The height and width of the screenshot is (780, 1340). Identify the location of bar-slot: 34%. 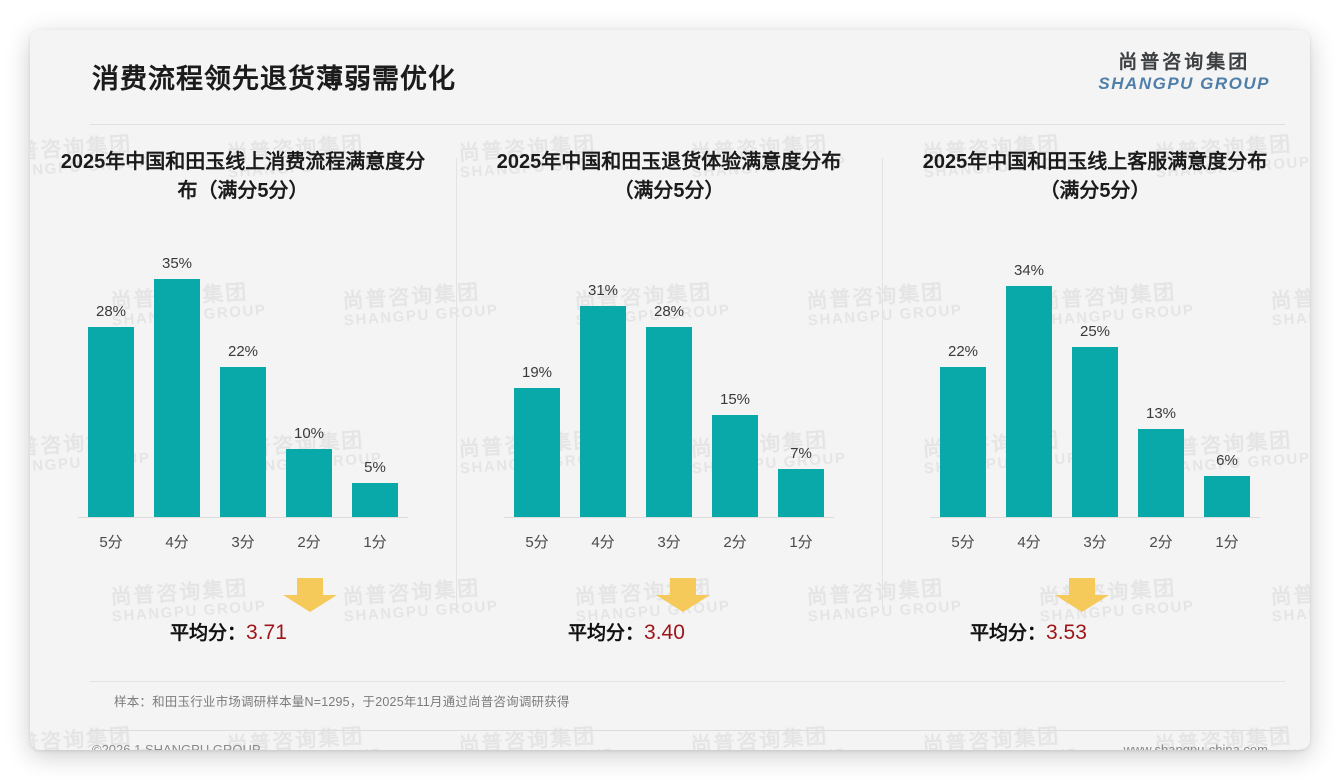
(1029, 381).